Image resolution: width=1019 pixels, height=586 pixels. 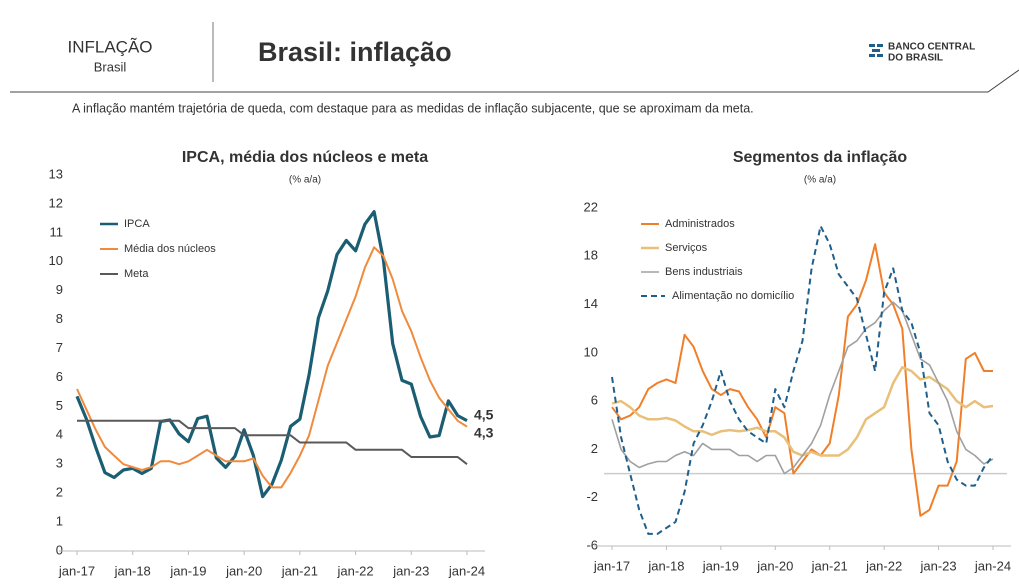 I want to click on legend-label: IPCA, so click(x=137, y=224).